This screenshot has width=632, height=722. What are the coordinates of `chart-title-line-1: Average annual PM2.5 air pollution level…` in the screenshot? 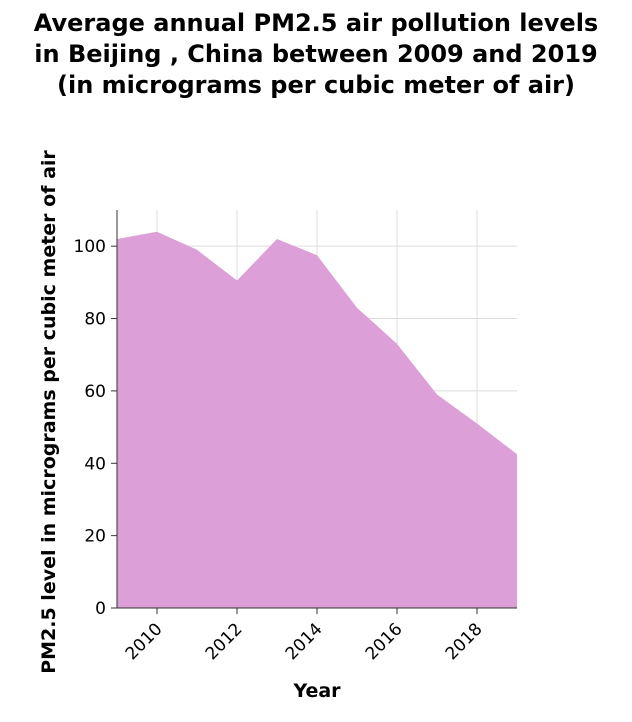 It's located at (316, 23).